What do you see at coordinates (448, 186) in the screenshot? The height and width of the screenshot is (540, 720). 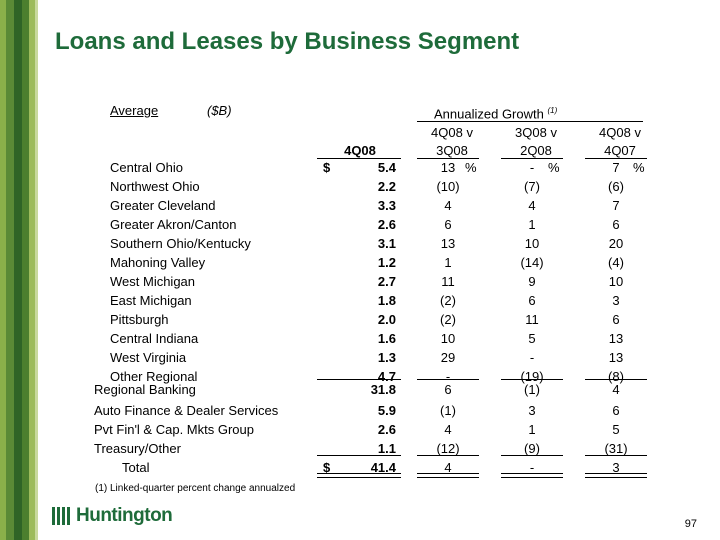 I see `growth-4q08-v-3q08: (10)` at bounding box center [448, 186].